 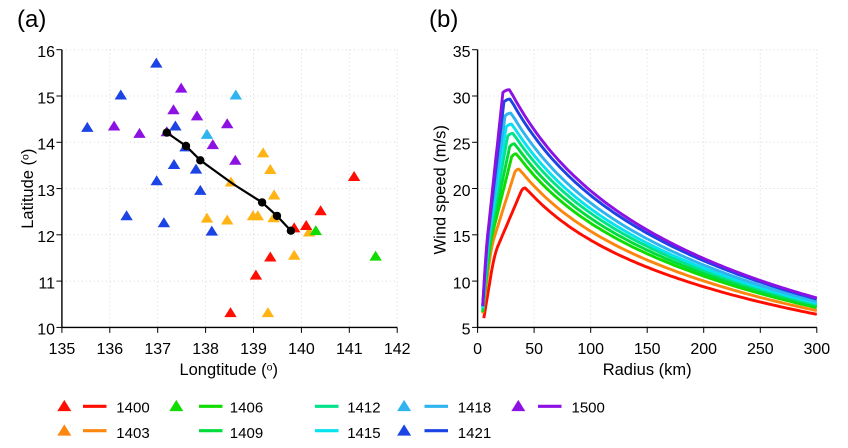 I want to click on svg-text: (a), so click(x=31, y=19).